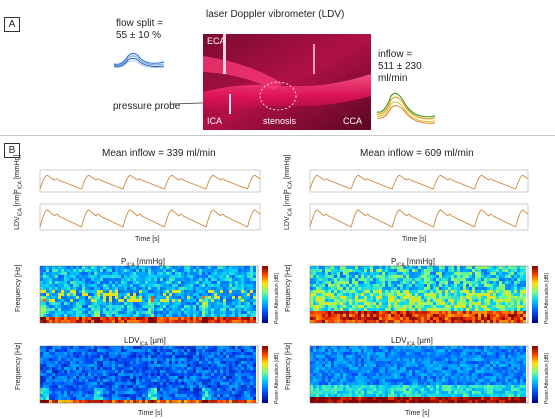 The image size is (555, 419). Describe the element at coordinates (419, 294) in the screenshot. I see `spectrogram-right-p` at that location.